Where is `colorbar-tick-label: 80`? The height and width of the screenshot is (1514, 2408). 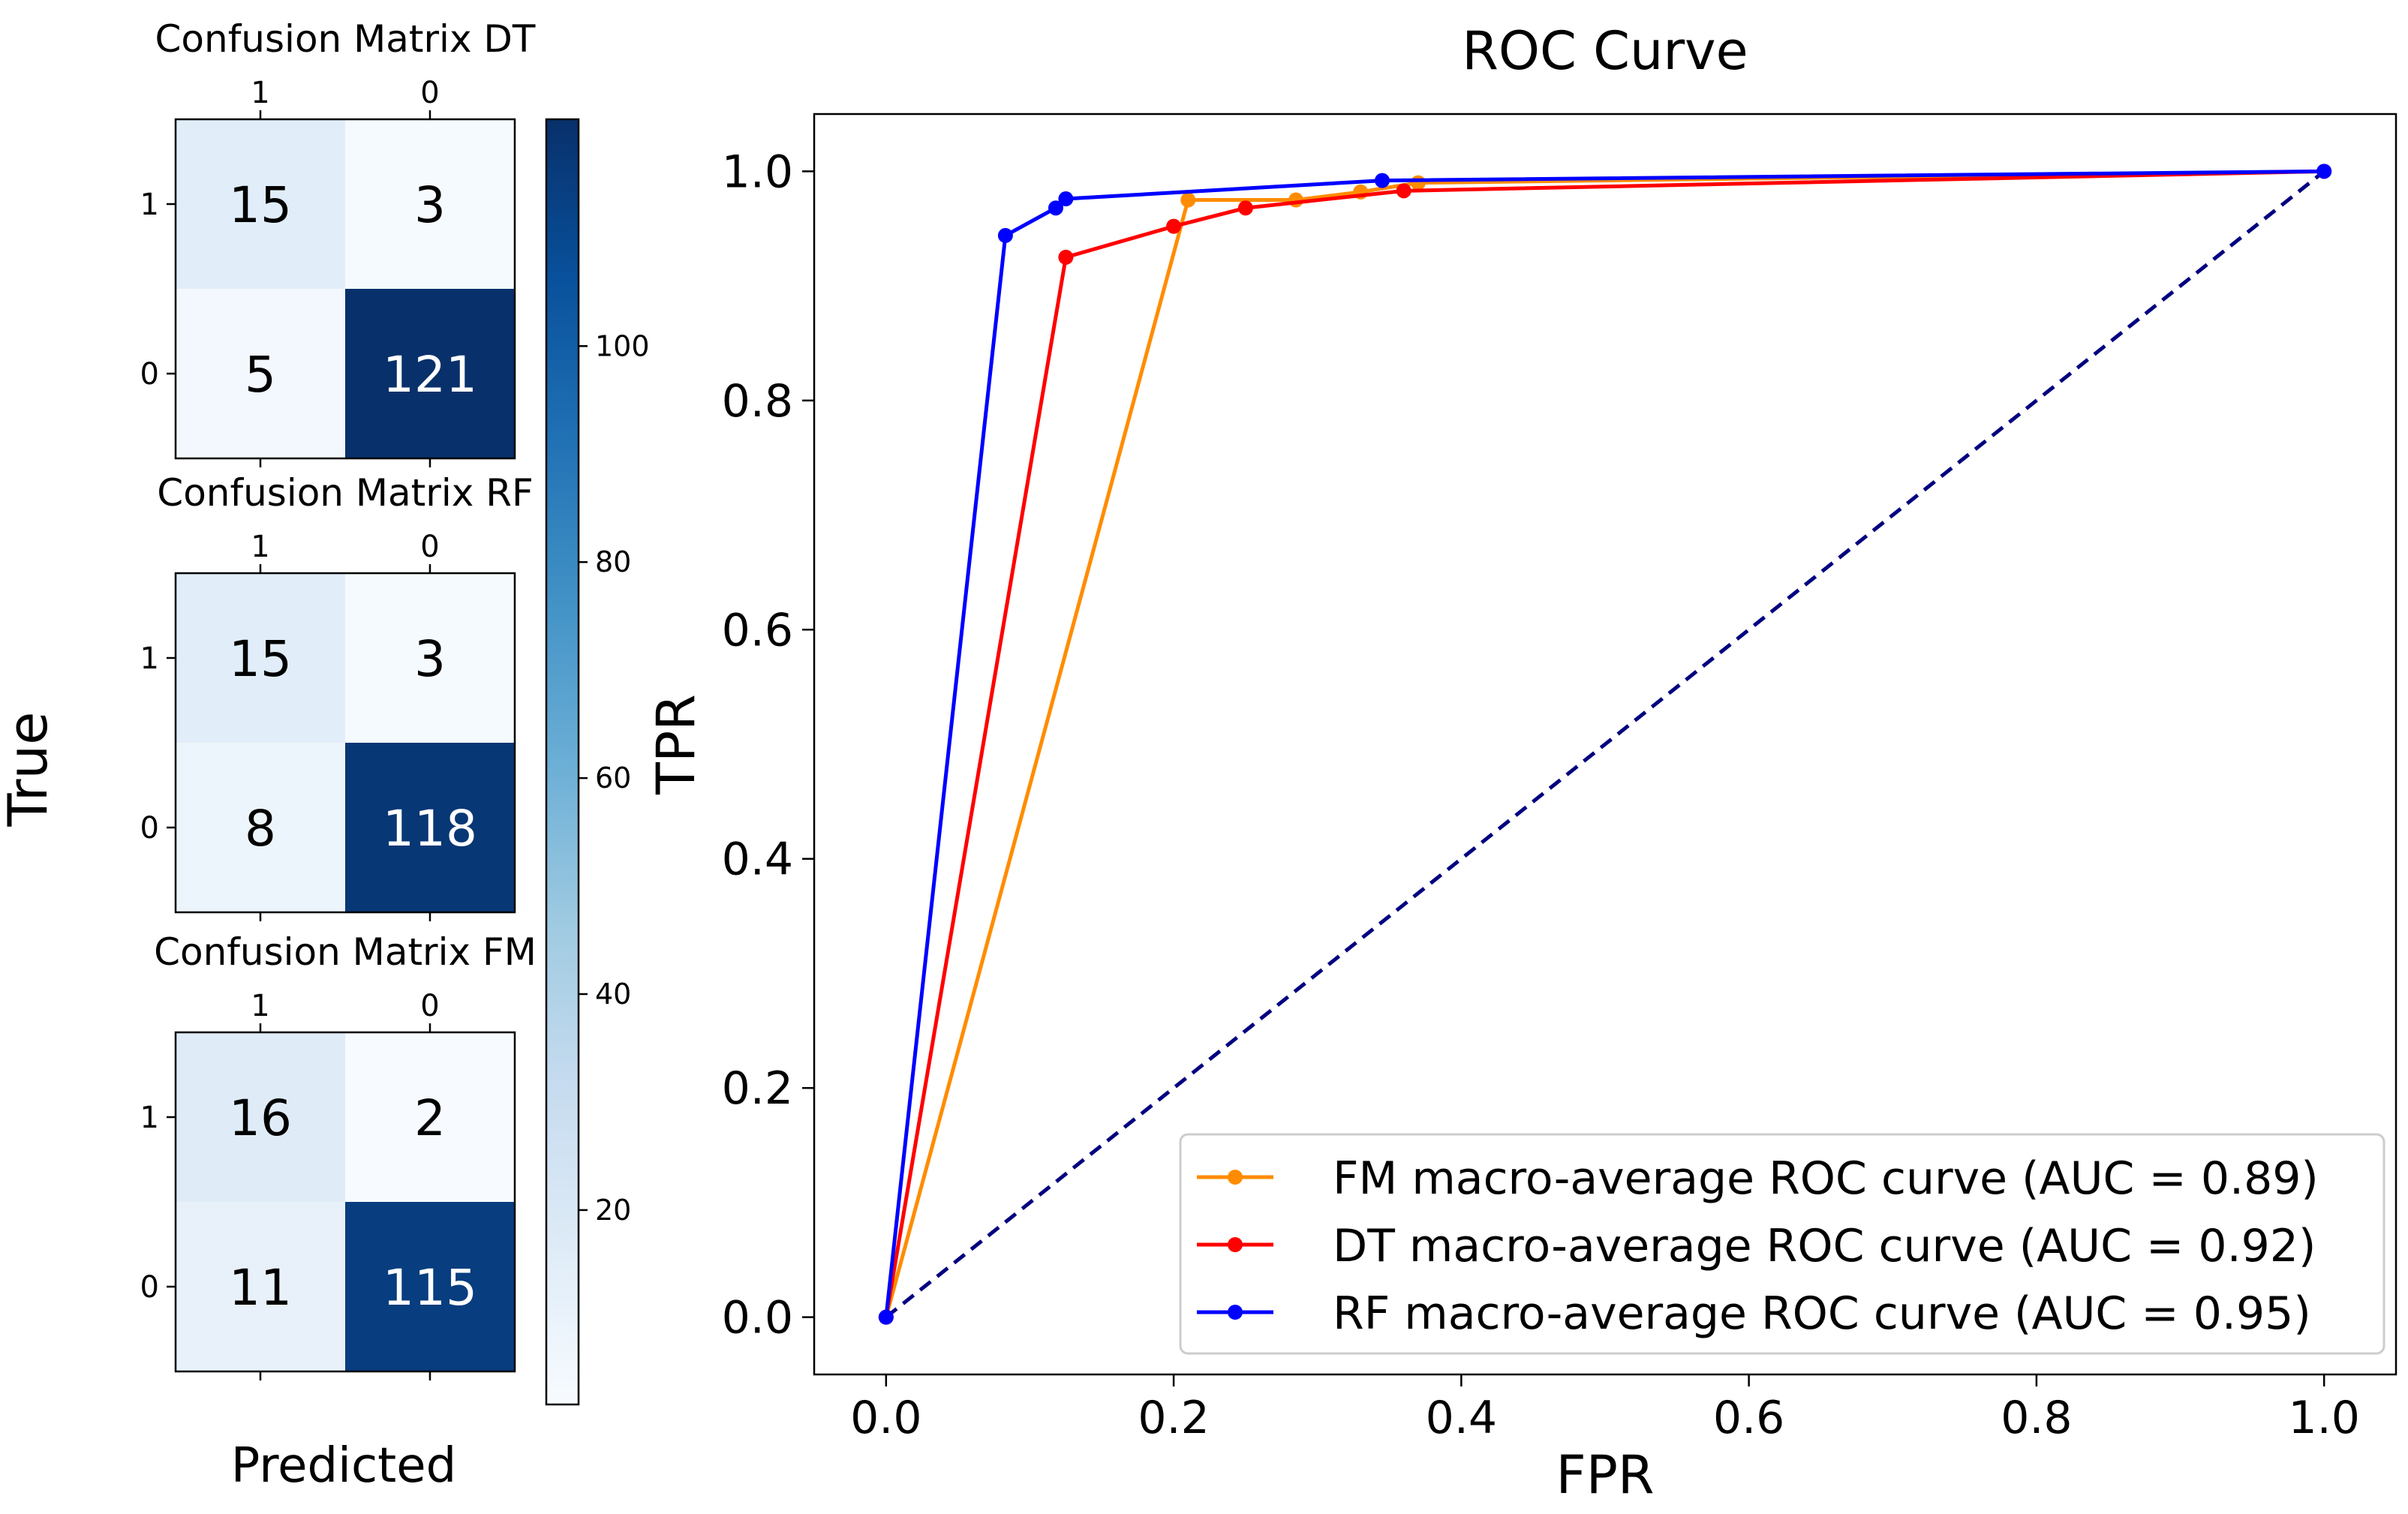 colorbar-tick-label: 80 is located at coordinates (613, 561).